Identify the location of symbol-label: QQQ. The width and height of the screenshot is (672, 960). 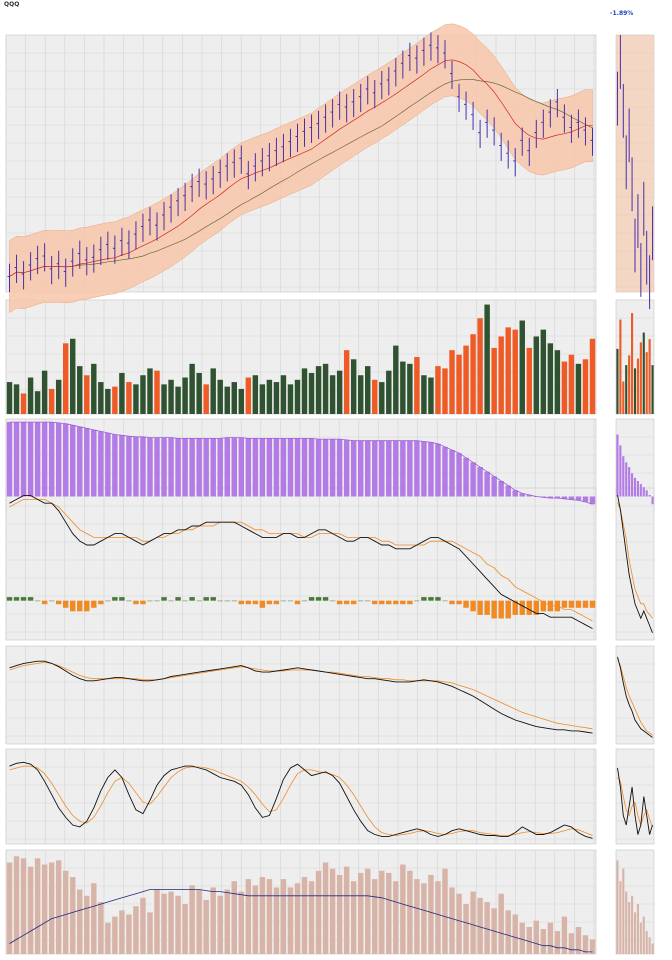
(12, 4).